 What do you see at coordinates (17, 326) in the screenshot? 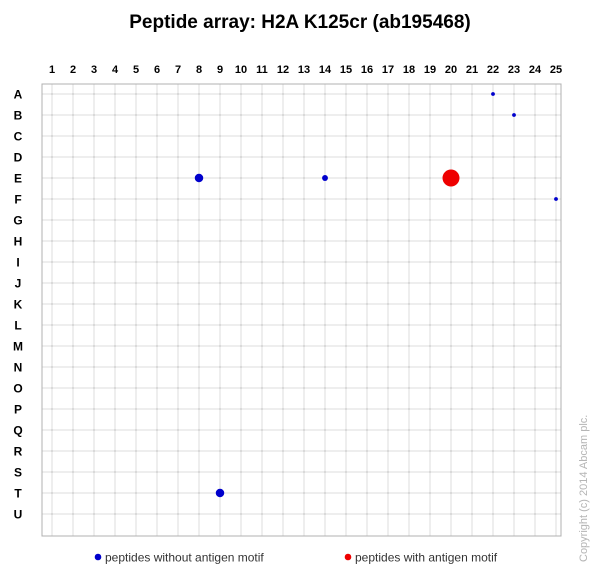
I see `row-tick-L: L` at bounding box center [17, 326].